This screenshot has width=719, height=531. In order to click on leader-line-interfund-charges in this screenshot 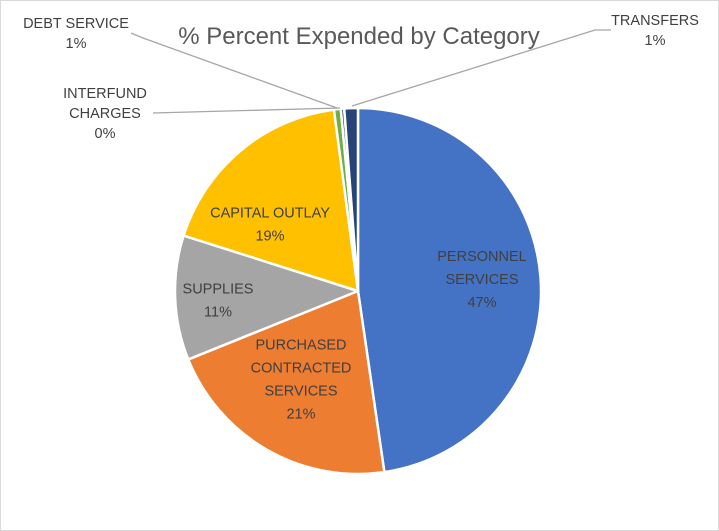, I will do `click(246, 110)`.